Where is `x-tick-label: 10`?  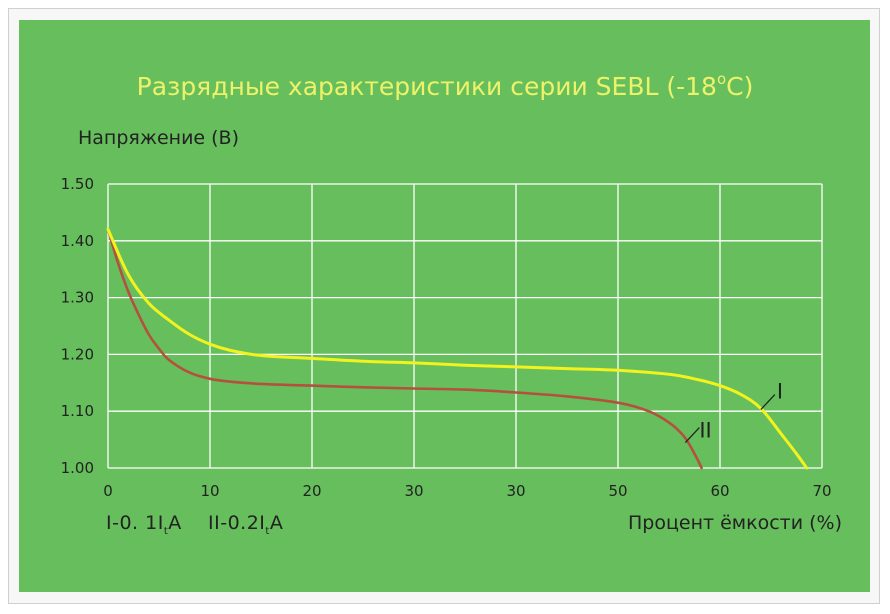 x-tick-label: 10 is located at coordinates (209, 491).